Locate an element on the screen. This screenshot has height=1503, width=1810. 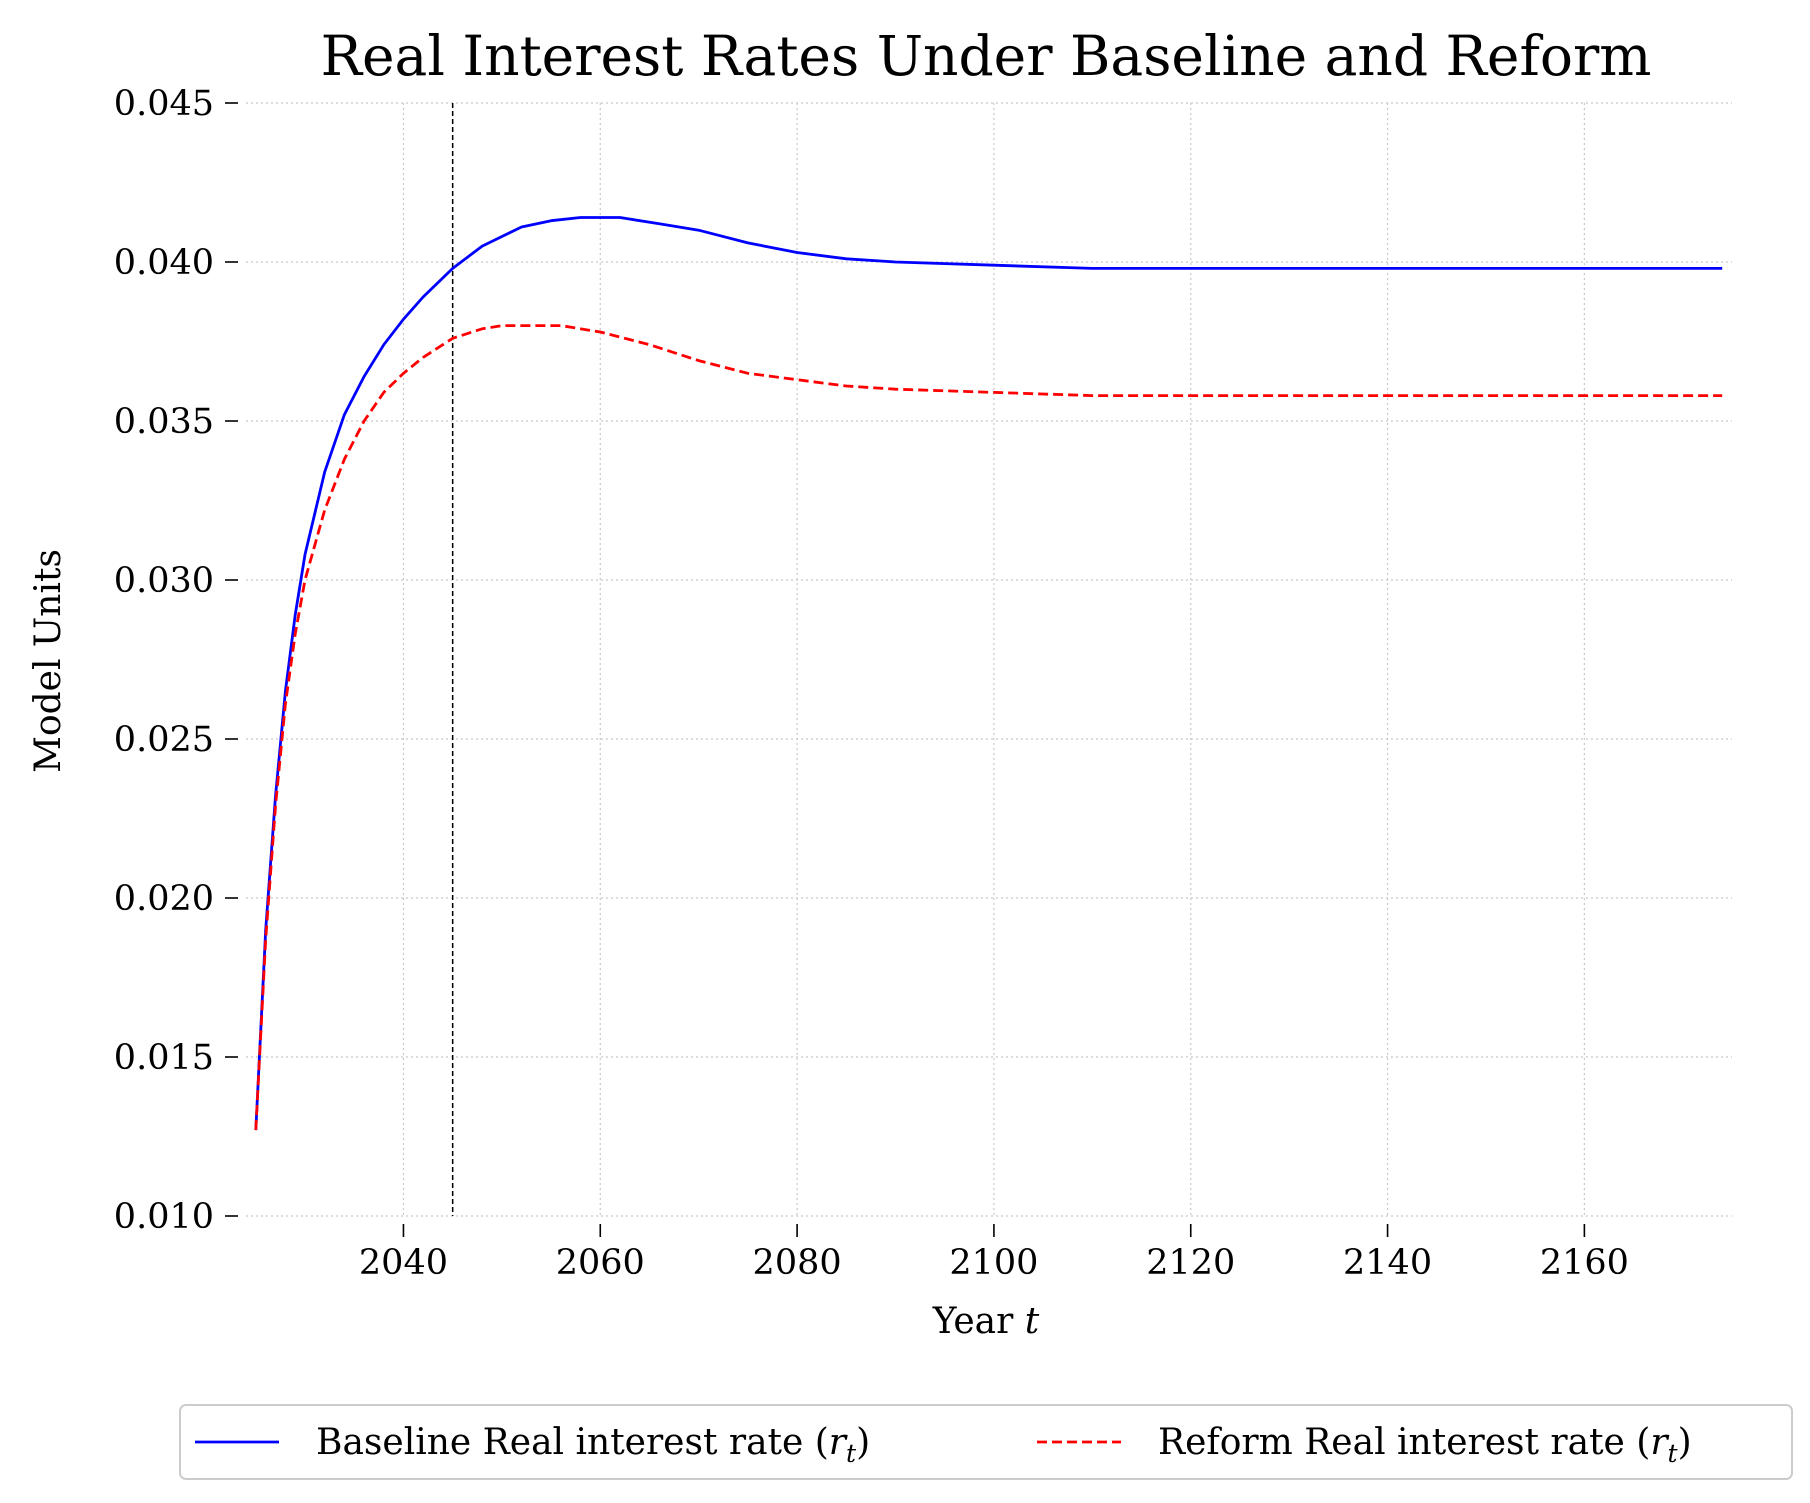
y-tick-label-1: 0.015 is located at coordinates (164, 1058).